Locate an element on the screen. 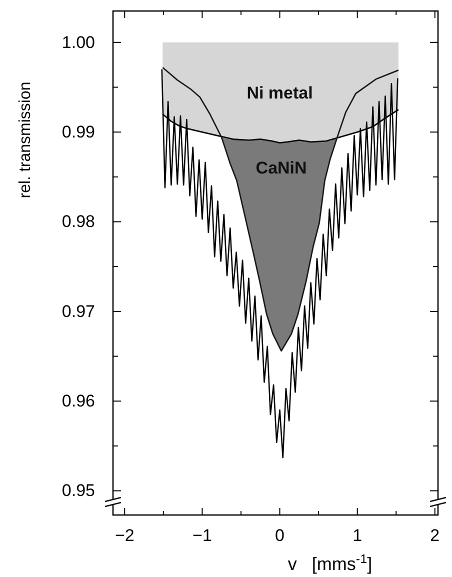  y-tick-label: 0.97 is located at coordinates (78, 311).